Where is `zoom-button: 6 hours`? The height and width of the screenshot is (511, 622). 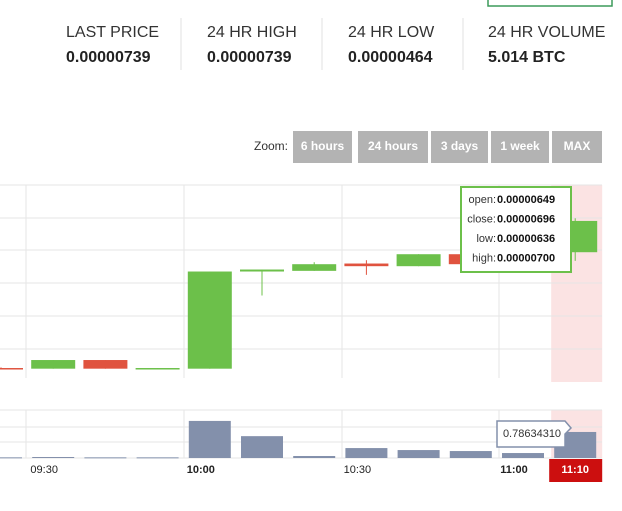
zoom-button: 6 hours is located at coordinates (322, 147).